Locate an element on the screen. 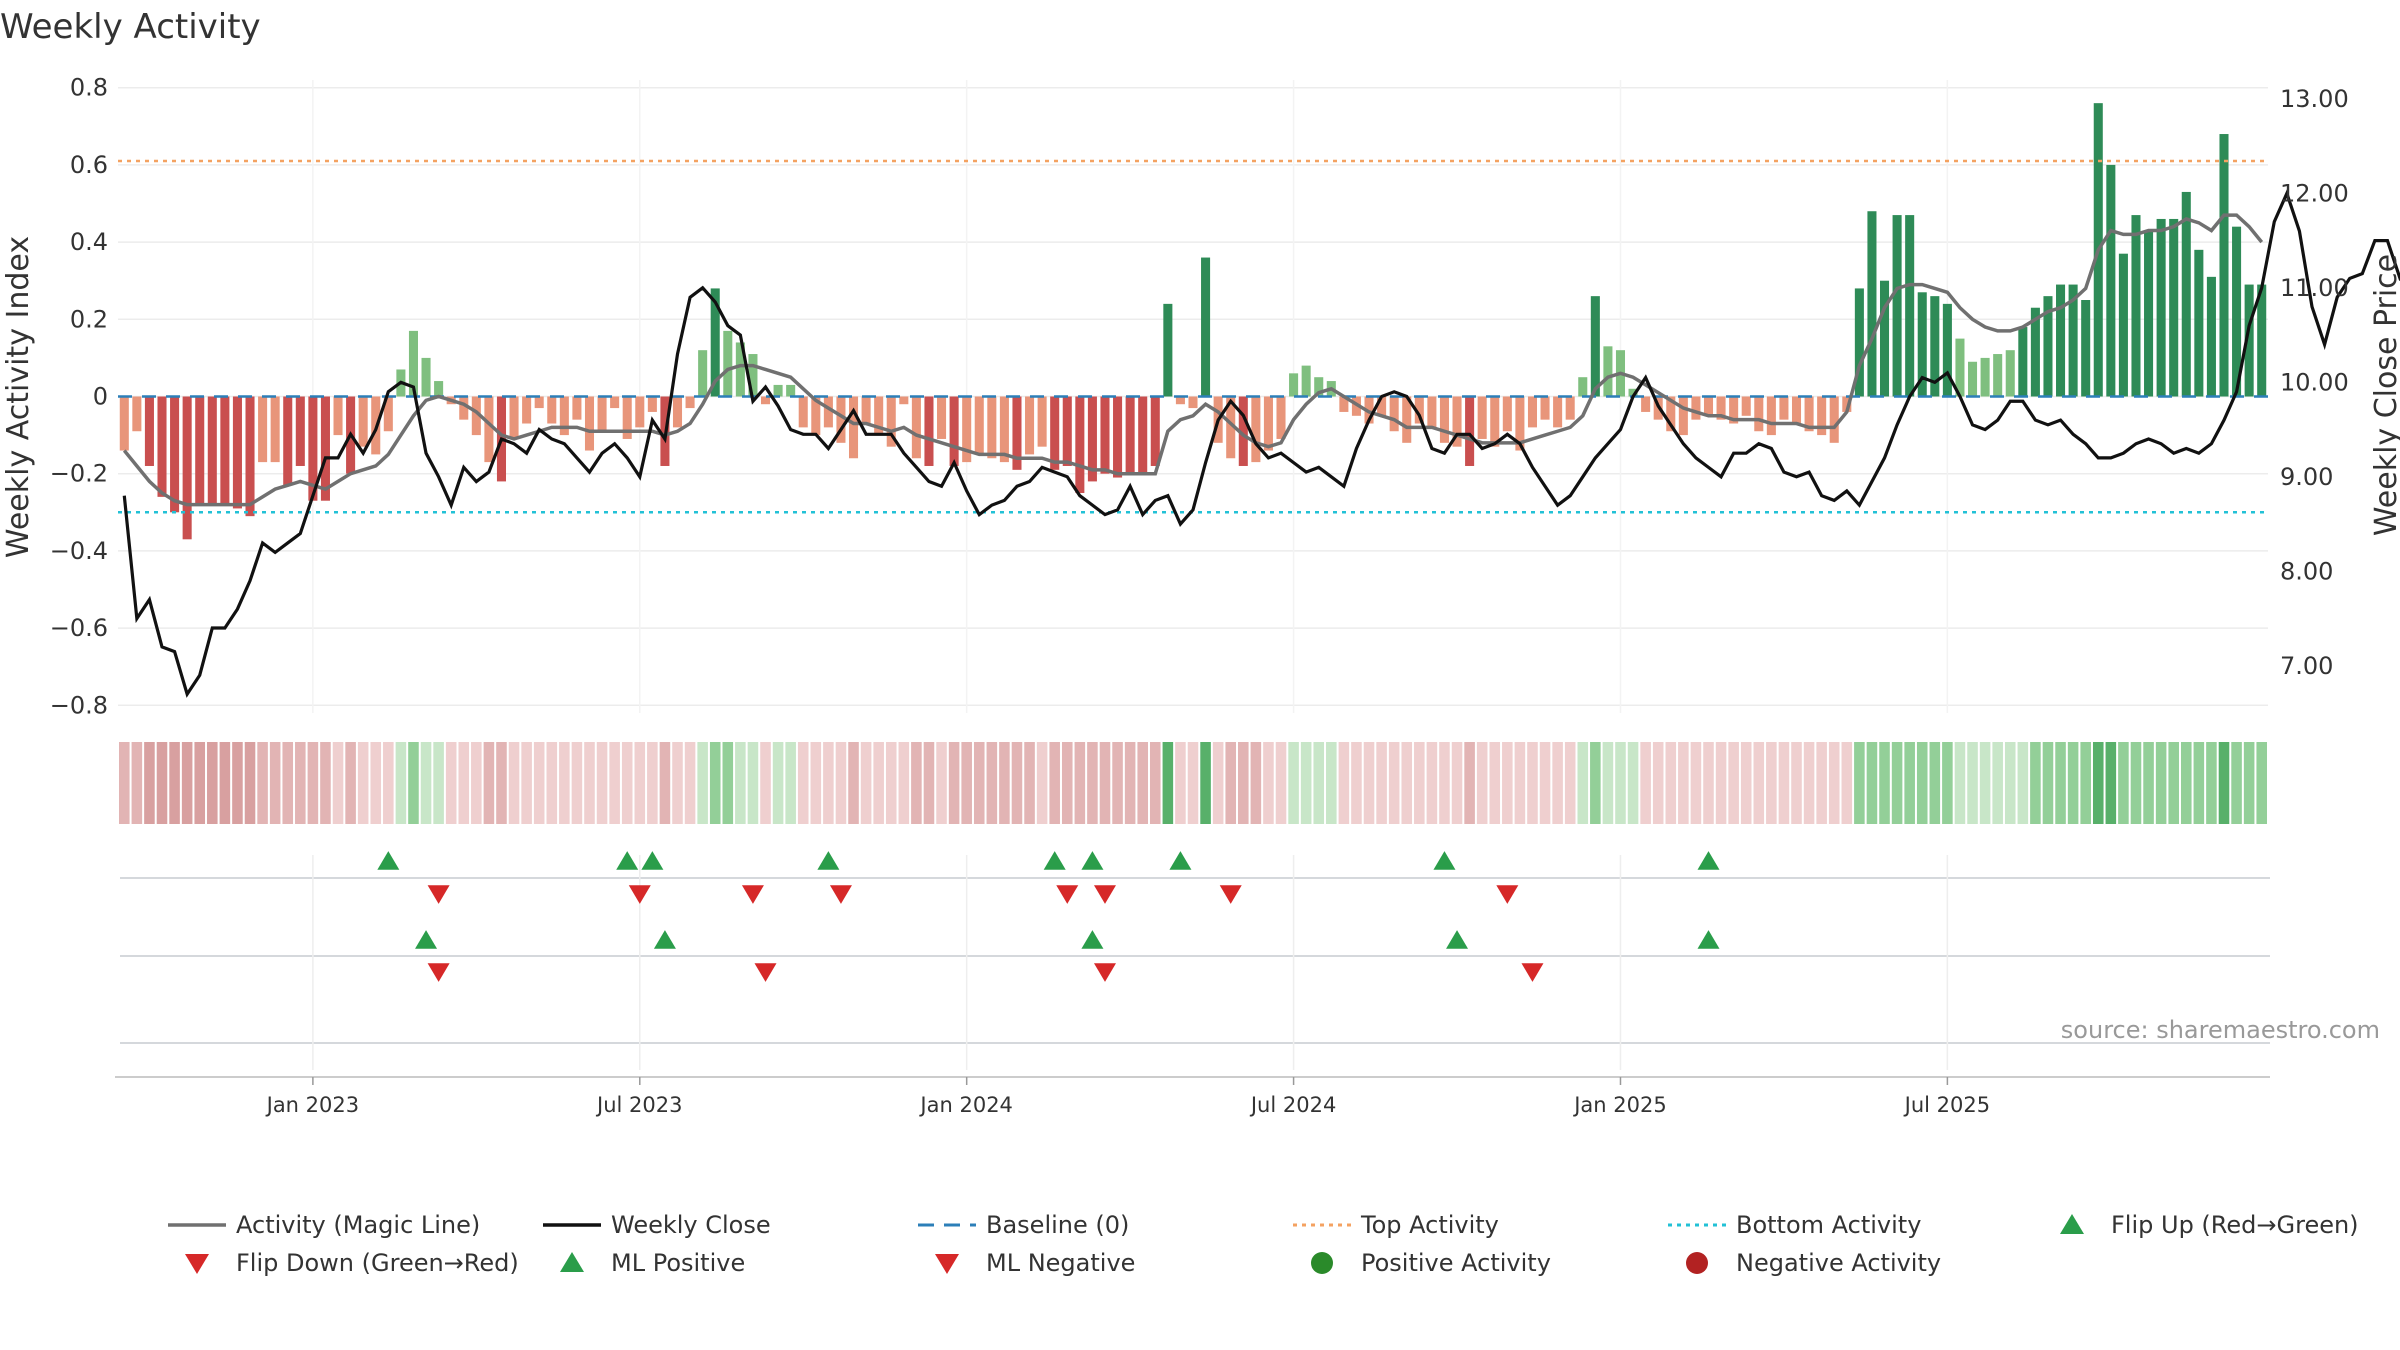 This screenshot has height=1350, width=2400. legend-item: Weekly Close is located at coordinates (657, 1225).